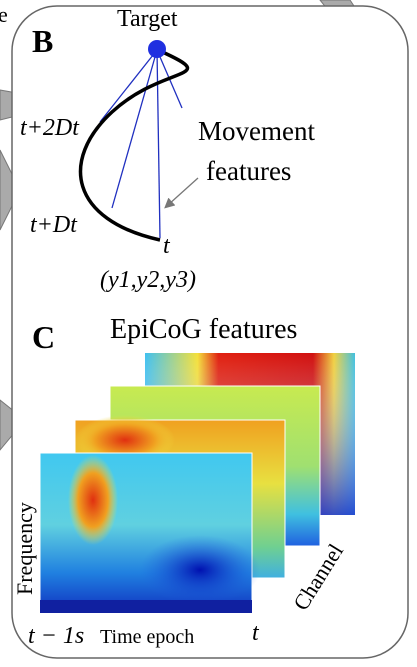 The height and width of the screenshot is (667, 417). Describe the element at coordinates (256, 131) in the screenshot. I see `movement-label: Movement` at that location.